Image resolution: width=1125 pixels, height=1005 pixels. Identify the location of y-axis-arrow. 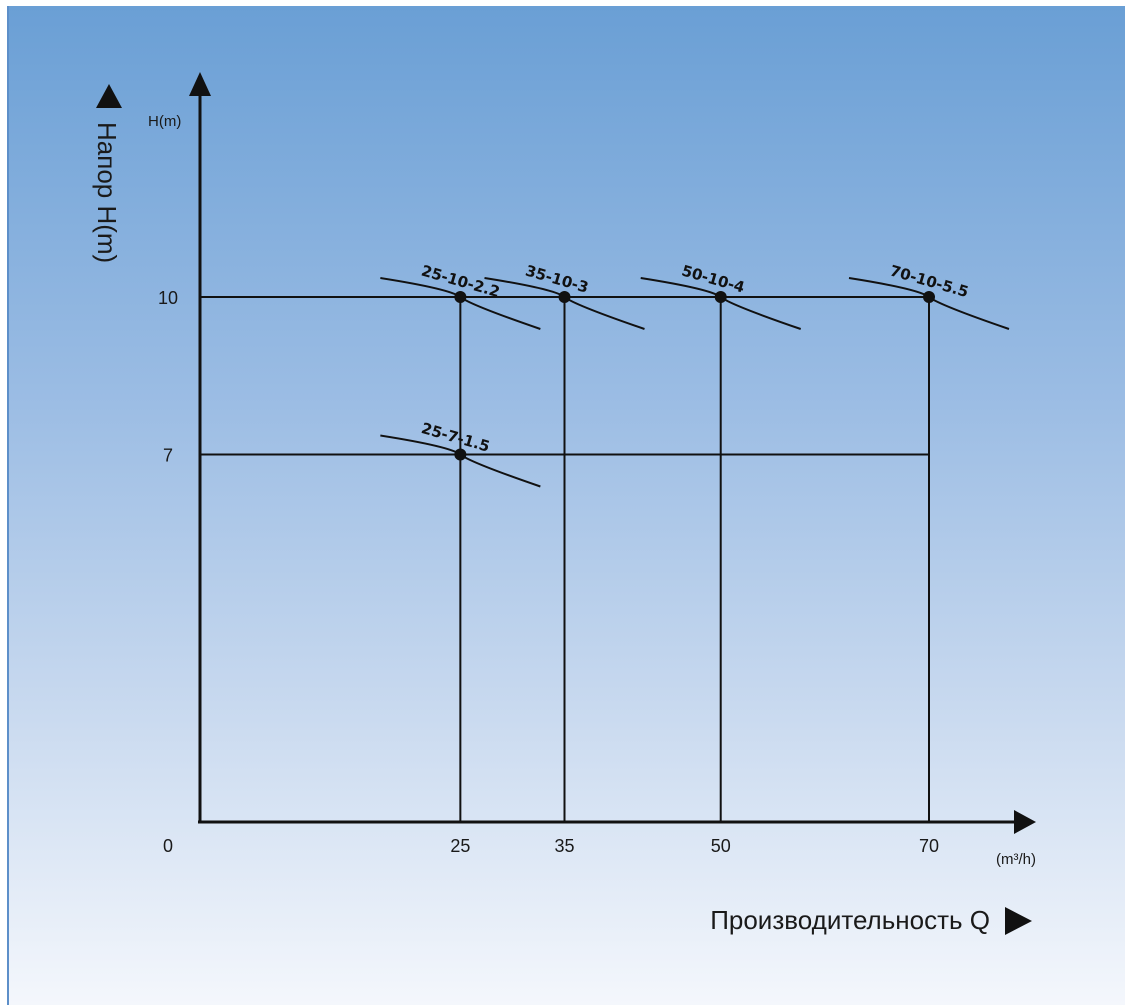
(200, 84).